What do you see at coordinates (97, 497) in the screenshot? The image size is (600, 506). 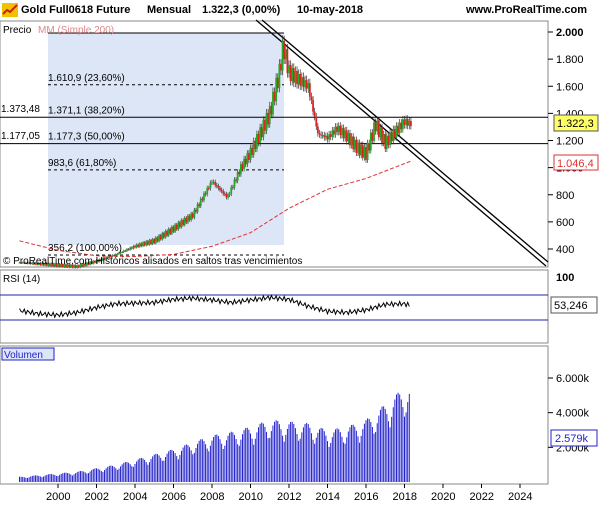 I see `x-tick-label: 2002` at bounding box center [97, 497].